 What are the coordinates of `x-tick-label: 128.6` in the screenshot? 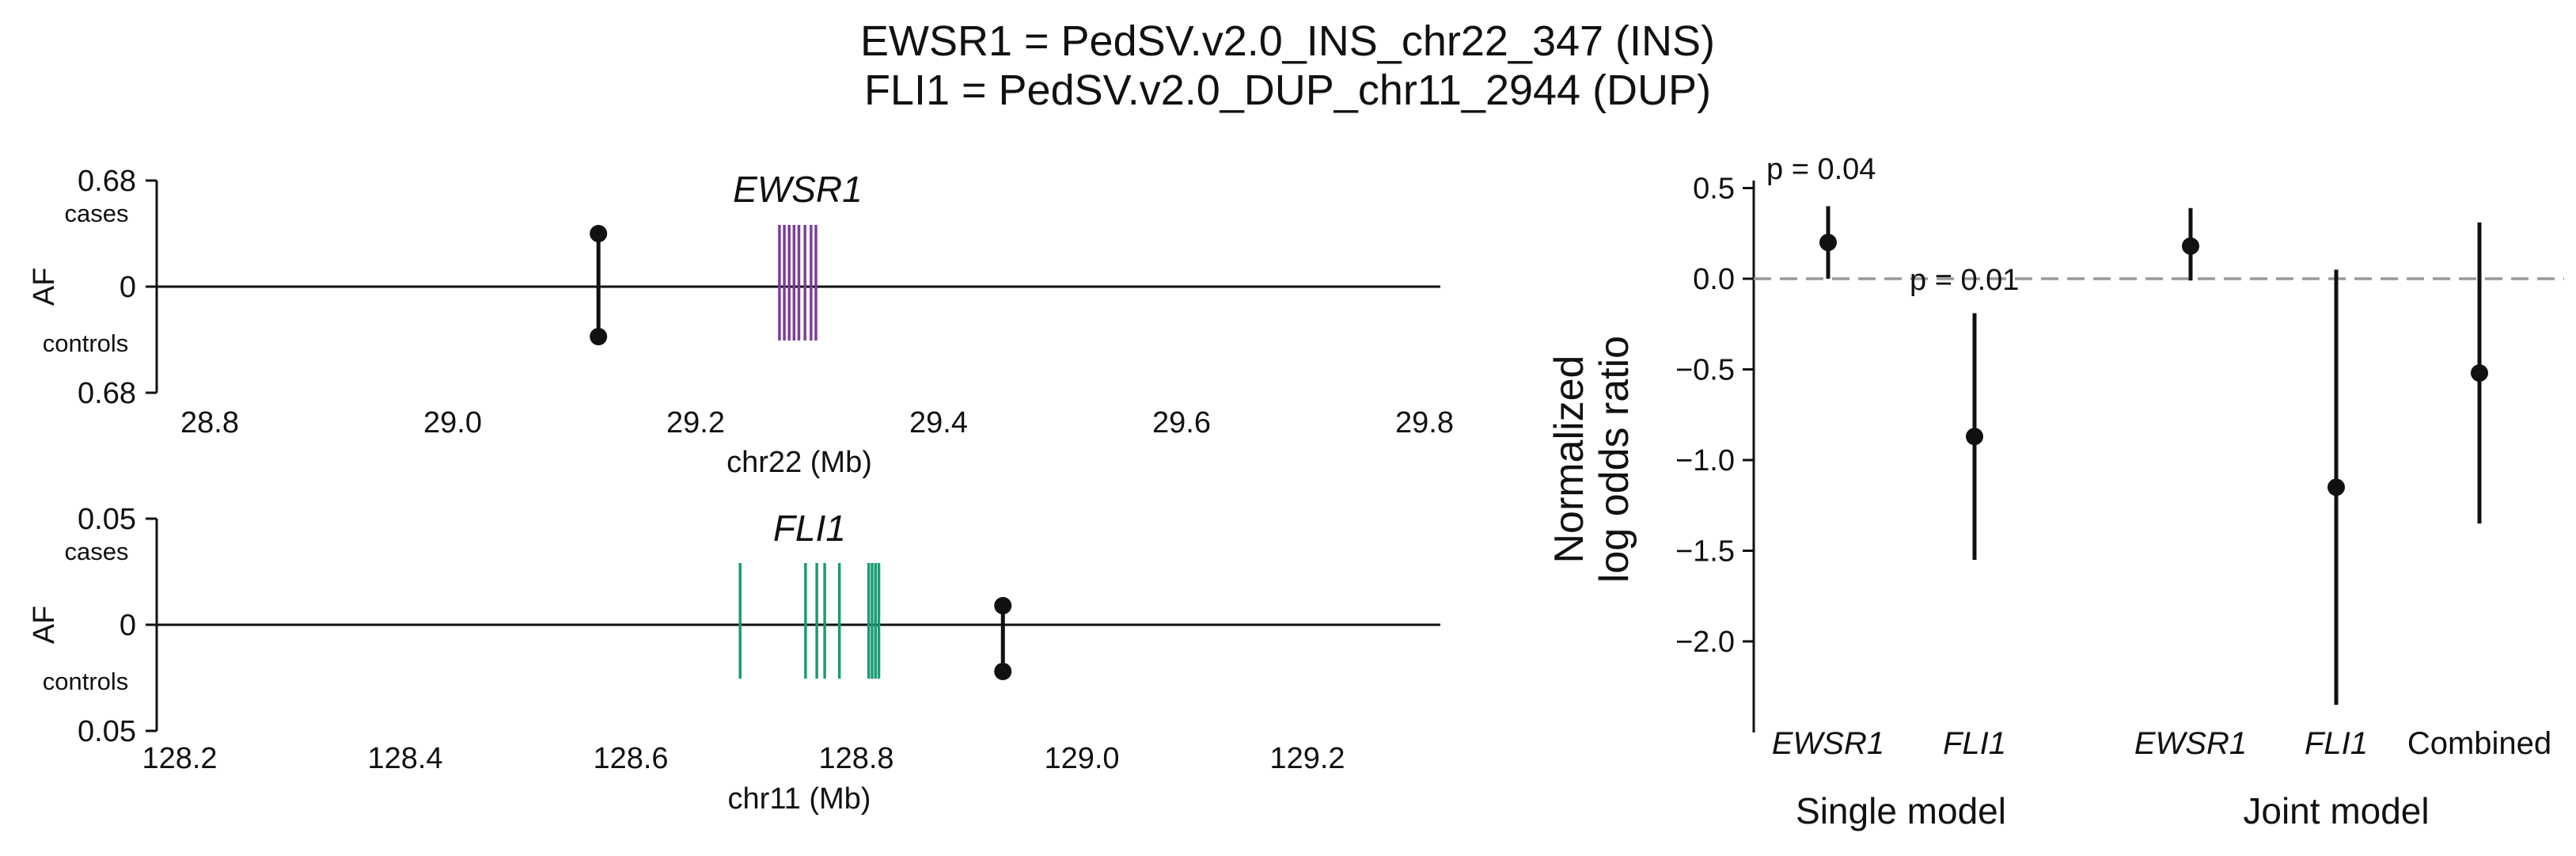 It's located at (630, 758).